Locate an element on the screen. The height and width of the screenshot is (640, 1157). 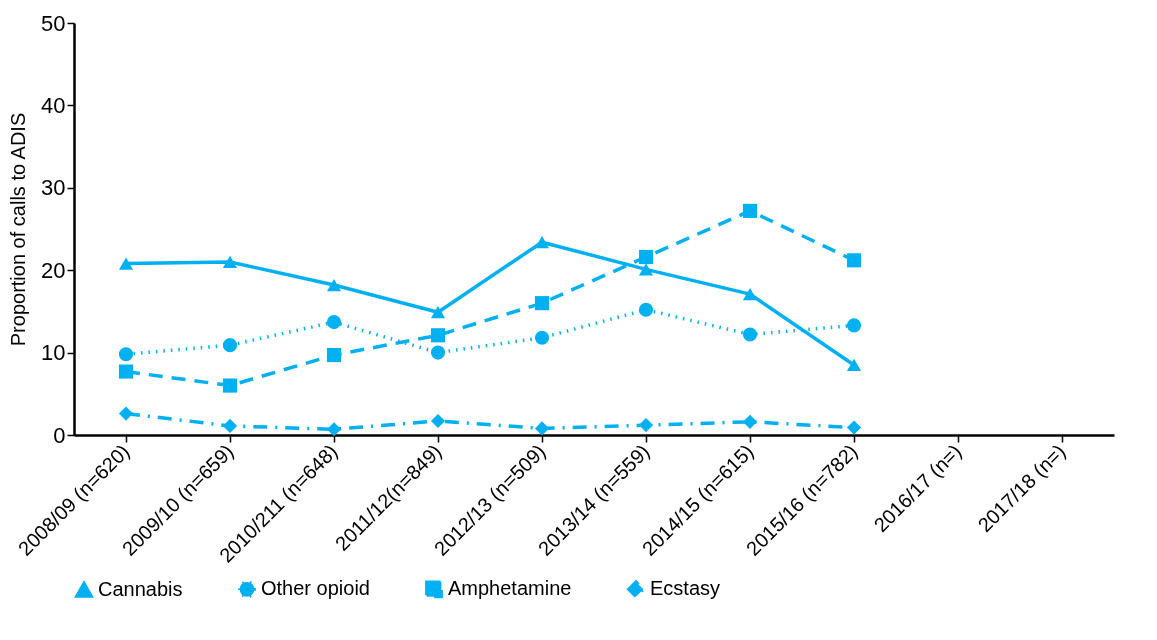
legend-label: Amphetamine is located at coordinates (510, 588).